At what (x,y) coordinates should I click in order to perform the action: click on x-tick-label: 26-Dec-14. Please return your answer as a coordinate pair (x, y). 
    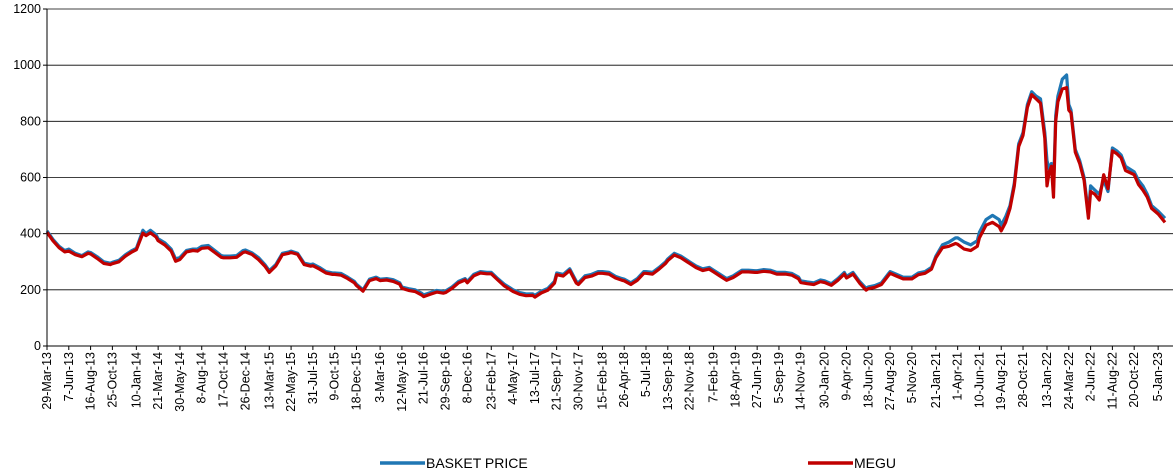
    Looking at the image, I should click on (245, 381).